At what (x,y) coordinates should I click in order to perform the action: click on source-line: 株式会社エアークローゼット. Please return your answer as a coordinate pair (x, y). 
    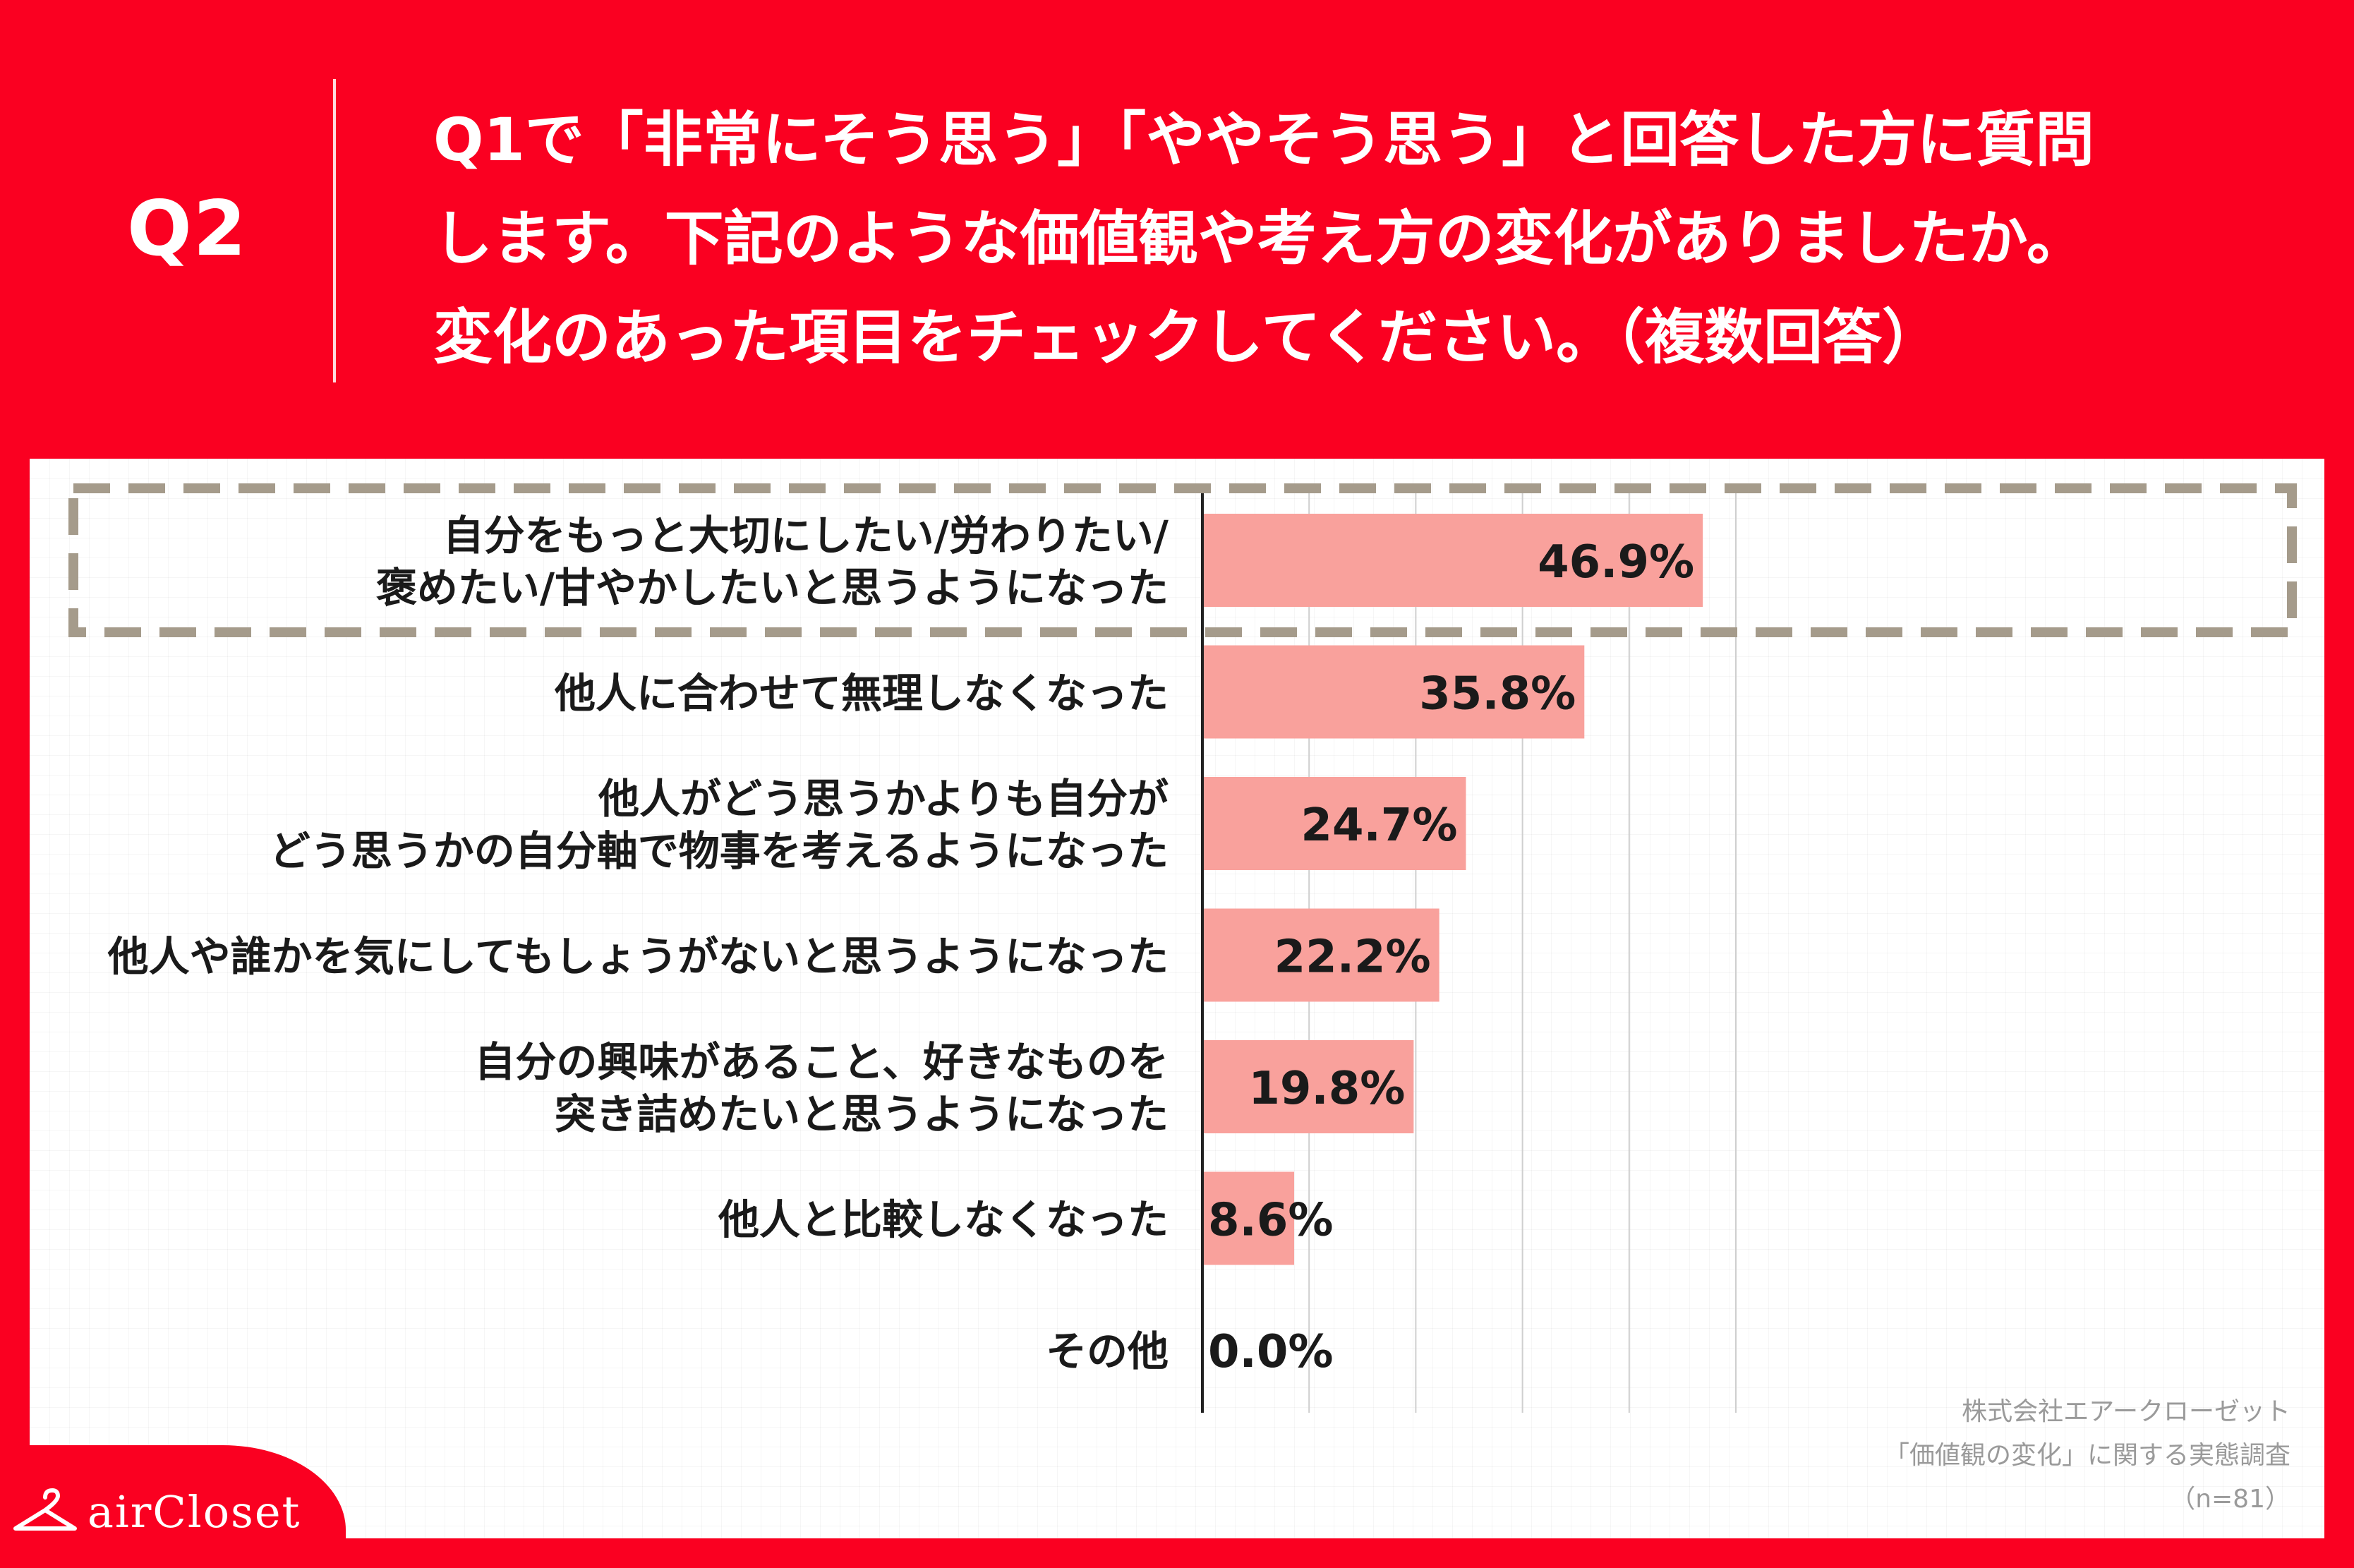
    Looking at the image, I should click on (2126, 1412).